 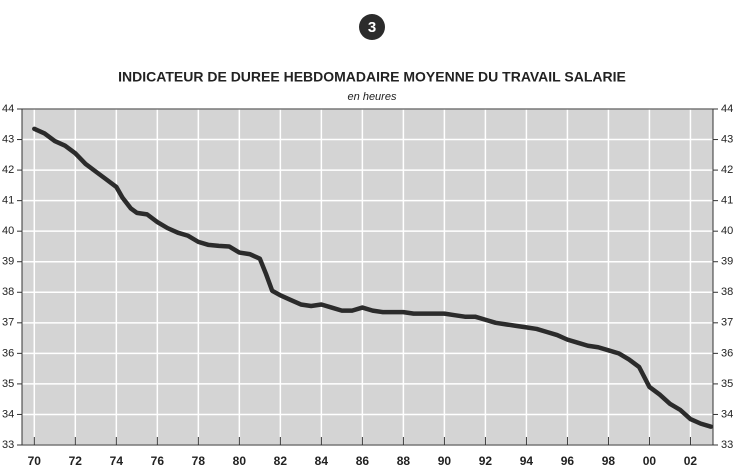 I want to click on x-tick-label: 84, so click(x=322, y=461).